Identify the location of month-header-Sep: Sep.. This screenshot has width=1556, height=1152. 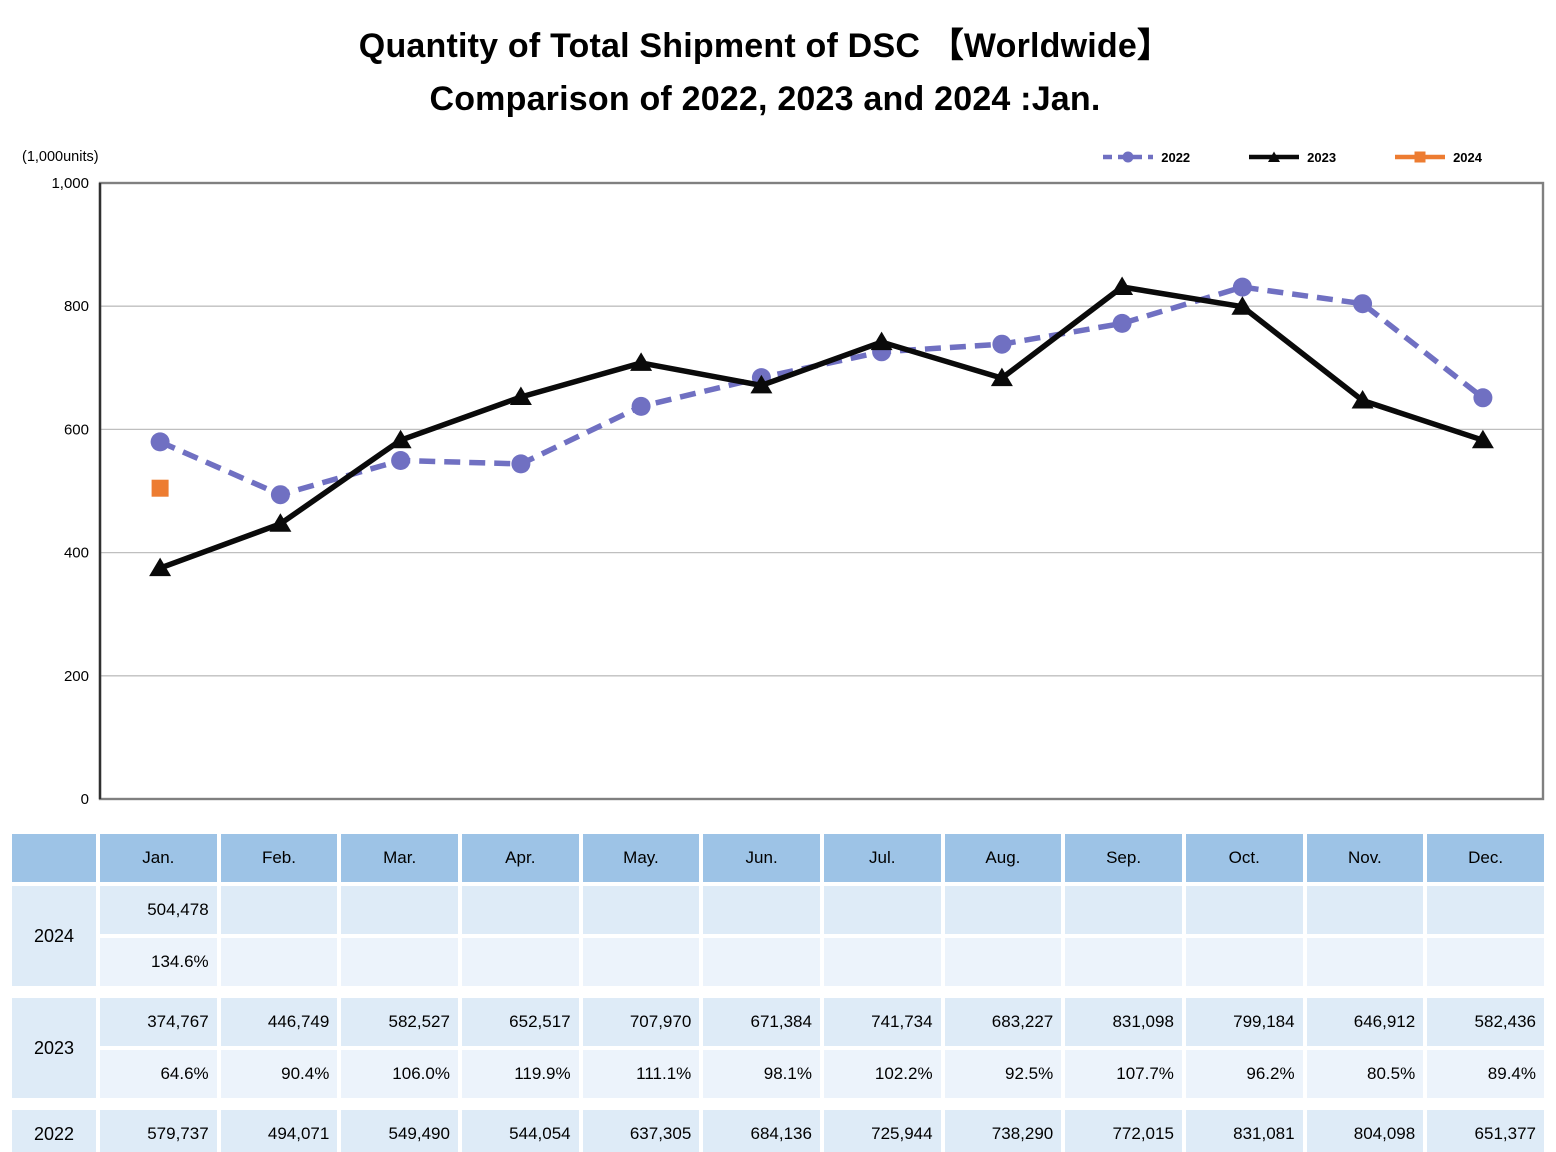
(1123, 858).